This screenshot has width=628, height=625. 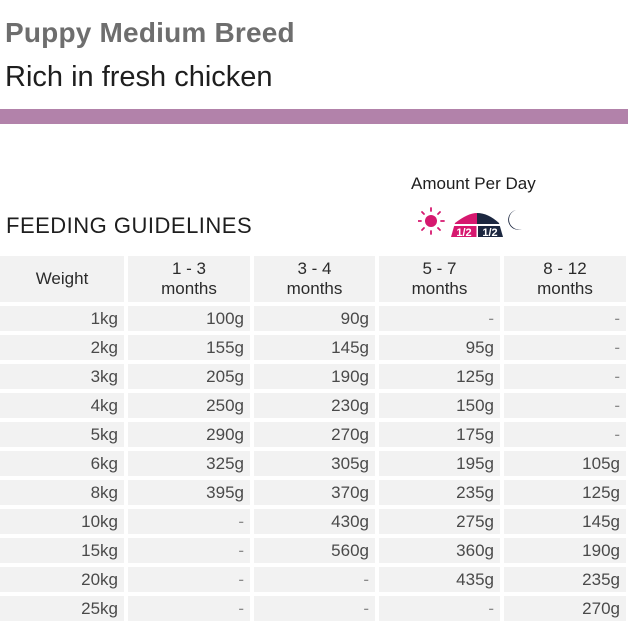 I want to click on header-3-4-months: 3 - 4 months, so click(x=314, y=279).